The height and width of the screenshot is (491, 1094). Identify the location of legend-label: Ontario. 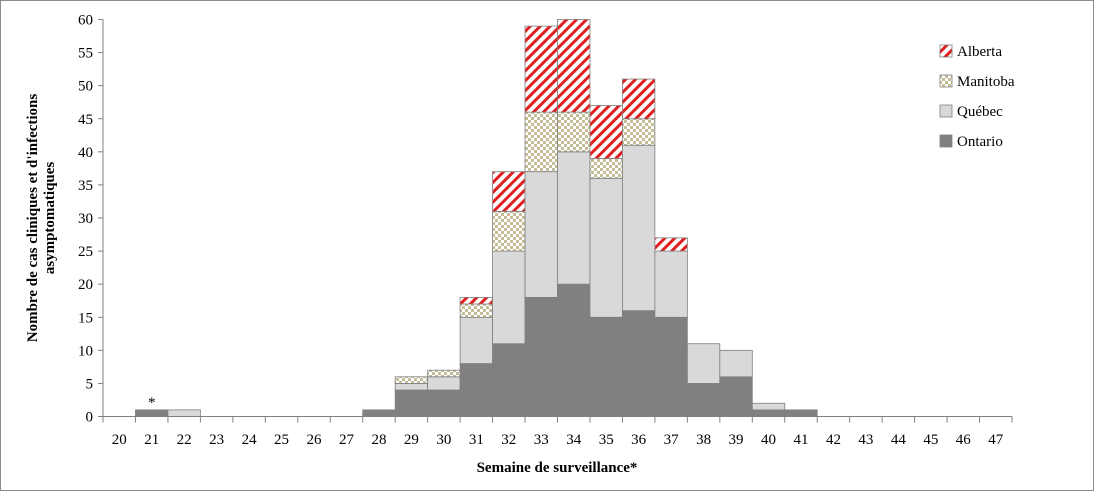
(980, 142).